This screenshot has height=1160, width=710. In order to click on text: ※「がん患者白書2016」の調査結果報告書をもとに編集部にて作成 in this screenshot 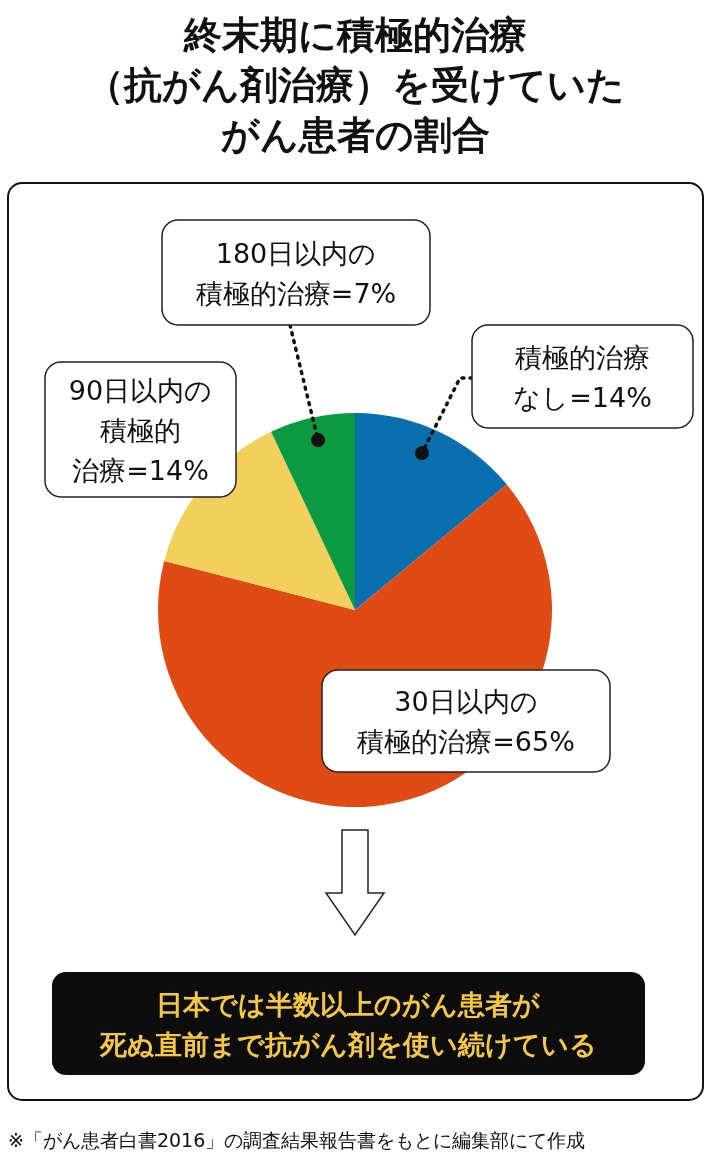, I will do `click(297, 1140)`.